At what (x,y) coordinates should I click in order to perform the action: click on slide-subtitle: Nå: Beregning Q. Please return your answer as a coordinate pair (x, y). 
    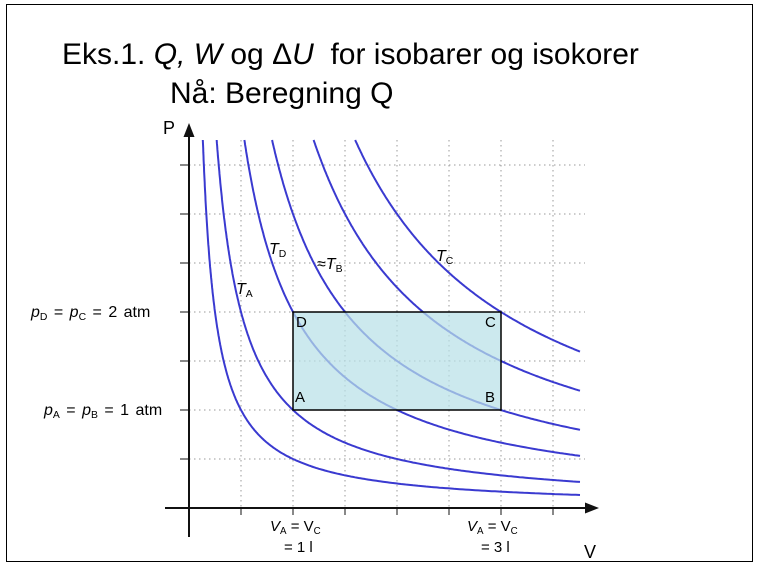
    Looking at the image, I should click on (282, 93).